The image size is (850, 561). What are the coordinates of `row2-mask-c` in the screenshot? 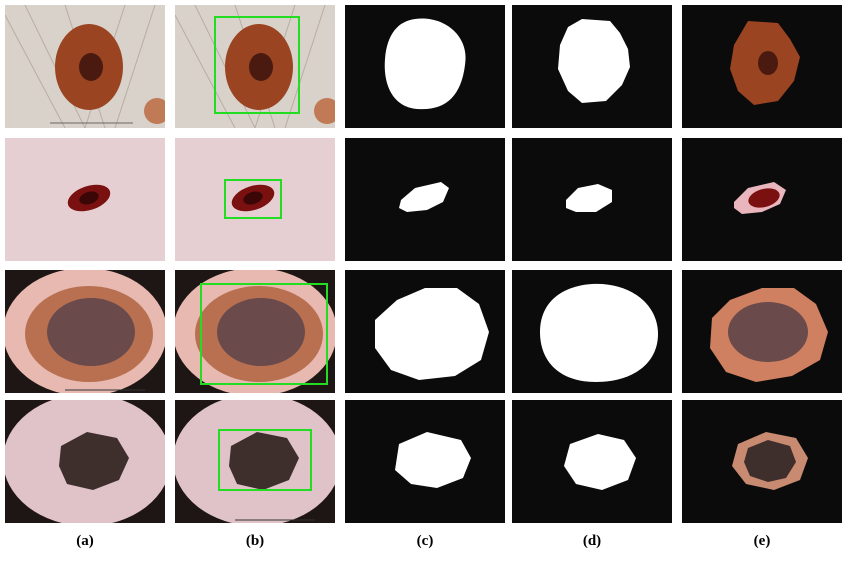 It's located at (425, 199).